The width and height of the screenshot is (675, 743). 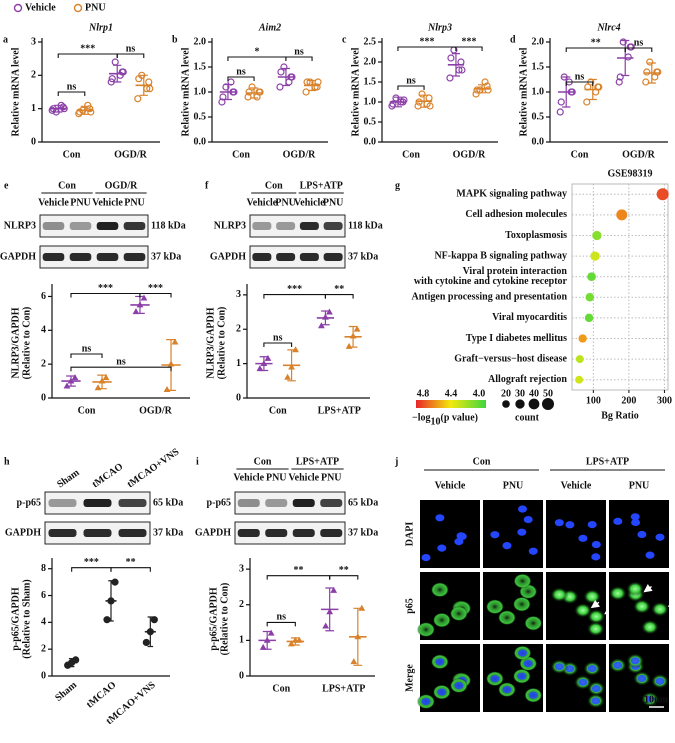 What do you see at coordinates (40, 7) in the screenshot?
I see `legend-label: Vehicle` at bounding box center [40, 7].